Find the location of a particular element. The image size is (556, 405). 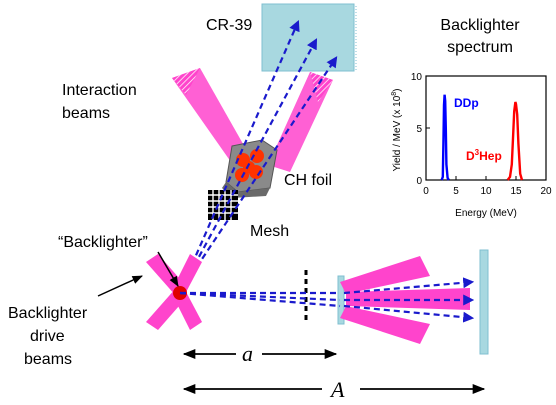

legend-d3hep: D3Hep is located at coordinates (484, 155).